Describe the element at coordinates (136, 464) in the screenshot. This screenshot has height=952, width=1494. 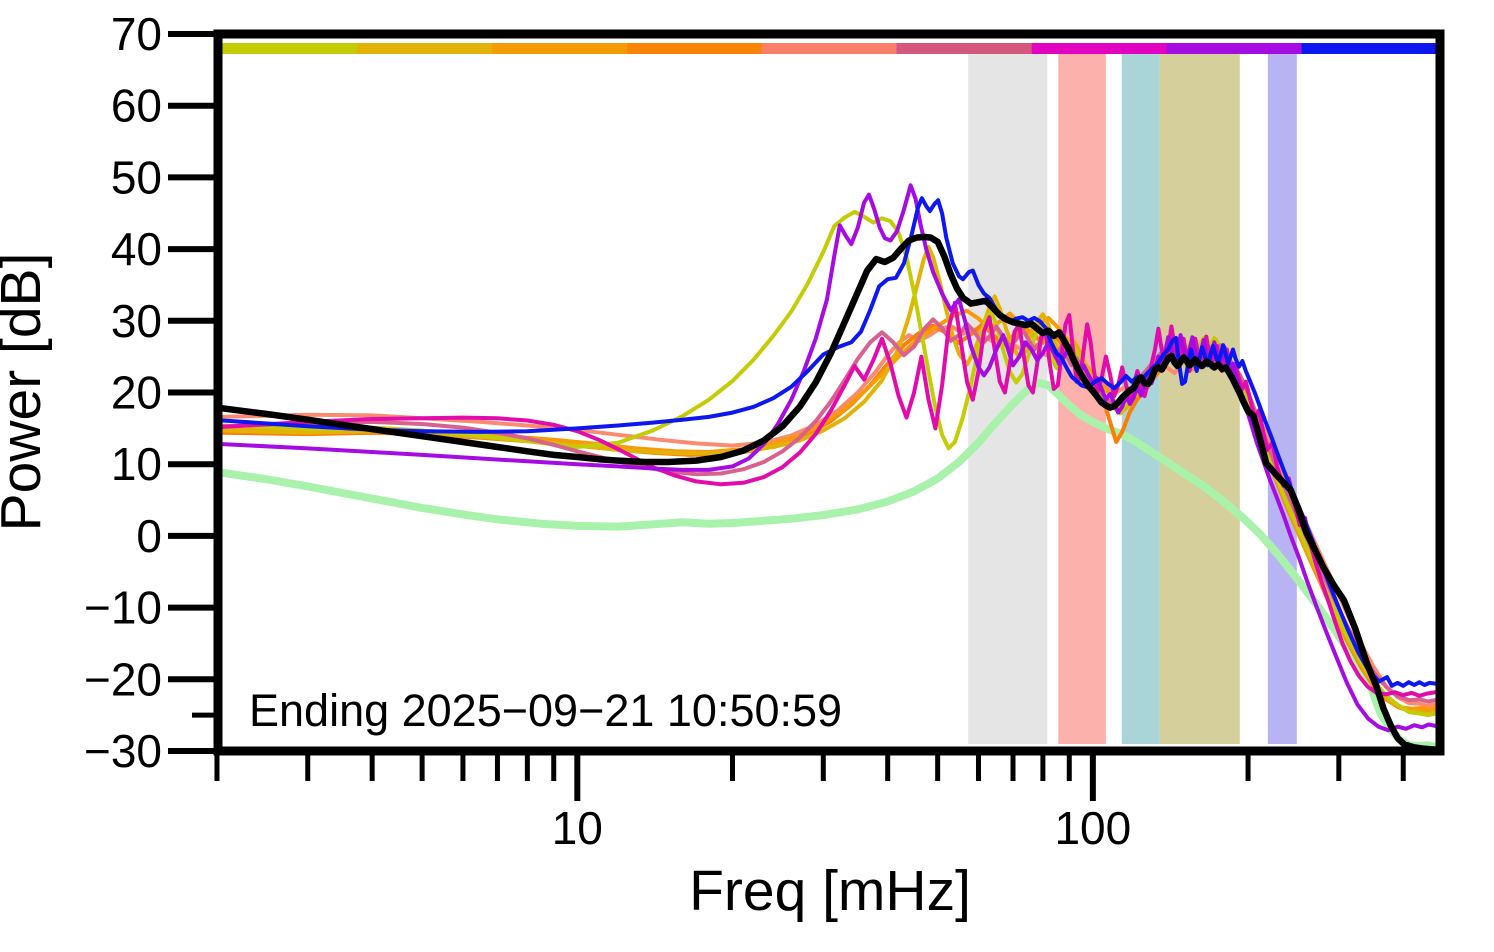
I see `y-tick-label: 10` at that location.